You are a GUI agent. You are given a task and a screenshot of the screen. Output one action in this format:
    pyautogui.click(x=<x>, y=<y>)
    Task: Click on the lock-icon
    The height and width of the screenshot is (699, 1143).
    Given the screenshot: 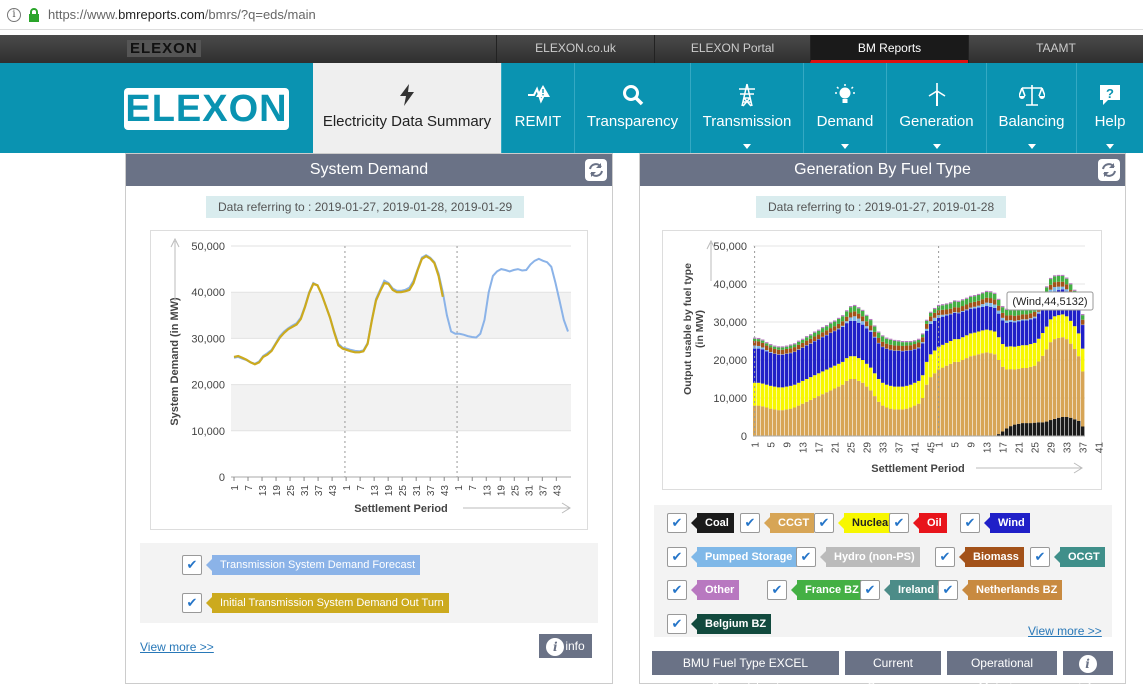 What is the action you would take?
    pyautogui.click(x=34, y=15)
    